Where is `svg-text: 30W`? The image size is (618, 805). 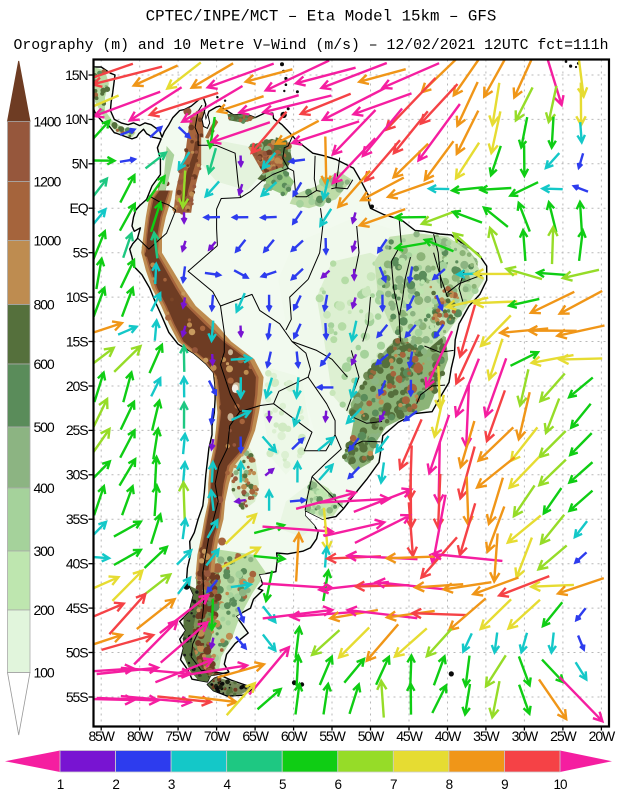 svg-text: 30W is located at coordinates (525, 736).